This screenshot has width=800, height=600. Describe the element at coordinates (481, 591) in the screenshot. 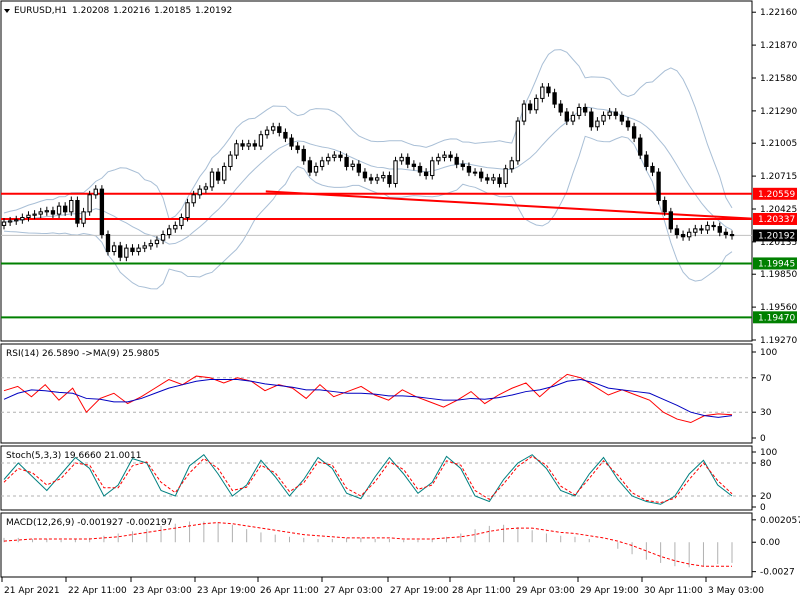

I see `x-tick-label: 28 Apr 11:00` at that location.